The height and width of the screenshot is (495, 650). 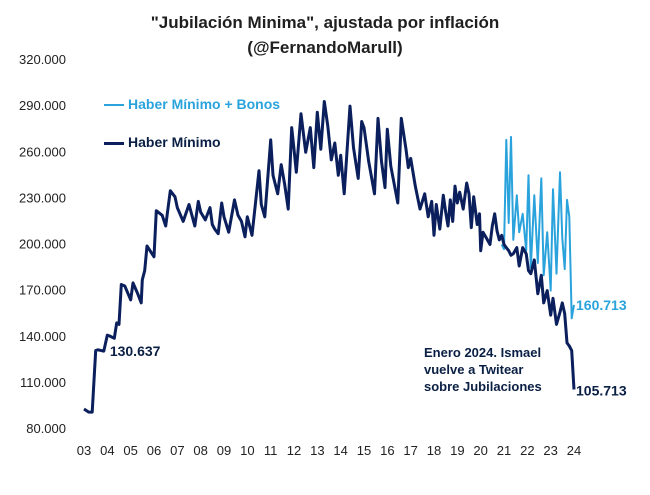 I want to click on x-tick-label: 14, so click(x=340, y=450).